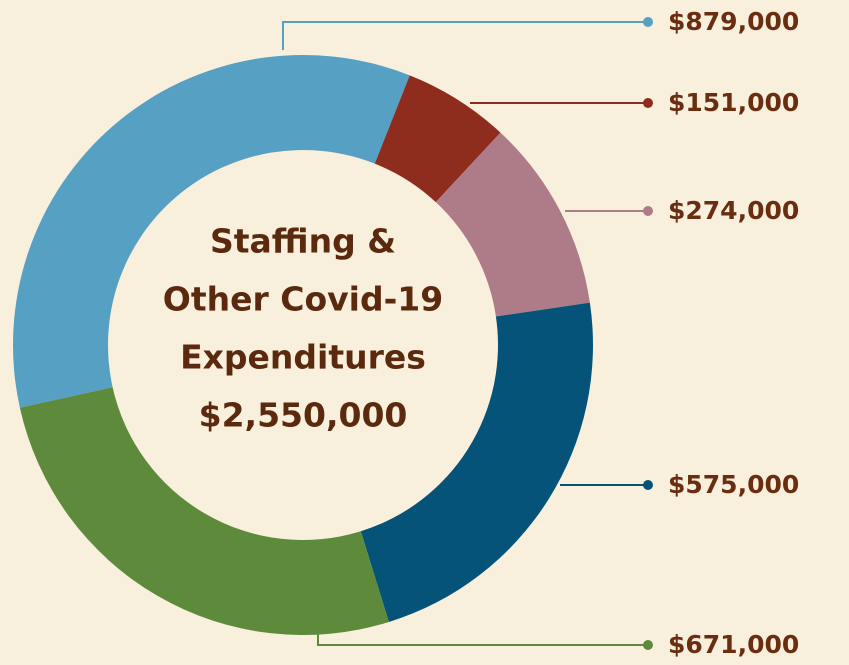 Image resolution: width=849 pixels, height=665 pixels. What do you see at coordinates (733, 102) in the screenshot?
I see `value-label: $151,000` at bounding box center [733, 102].